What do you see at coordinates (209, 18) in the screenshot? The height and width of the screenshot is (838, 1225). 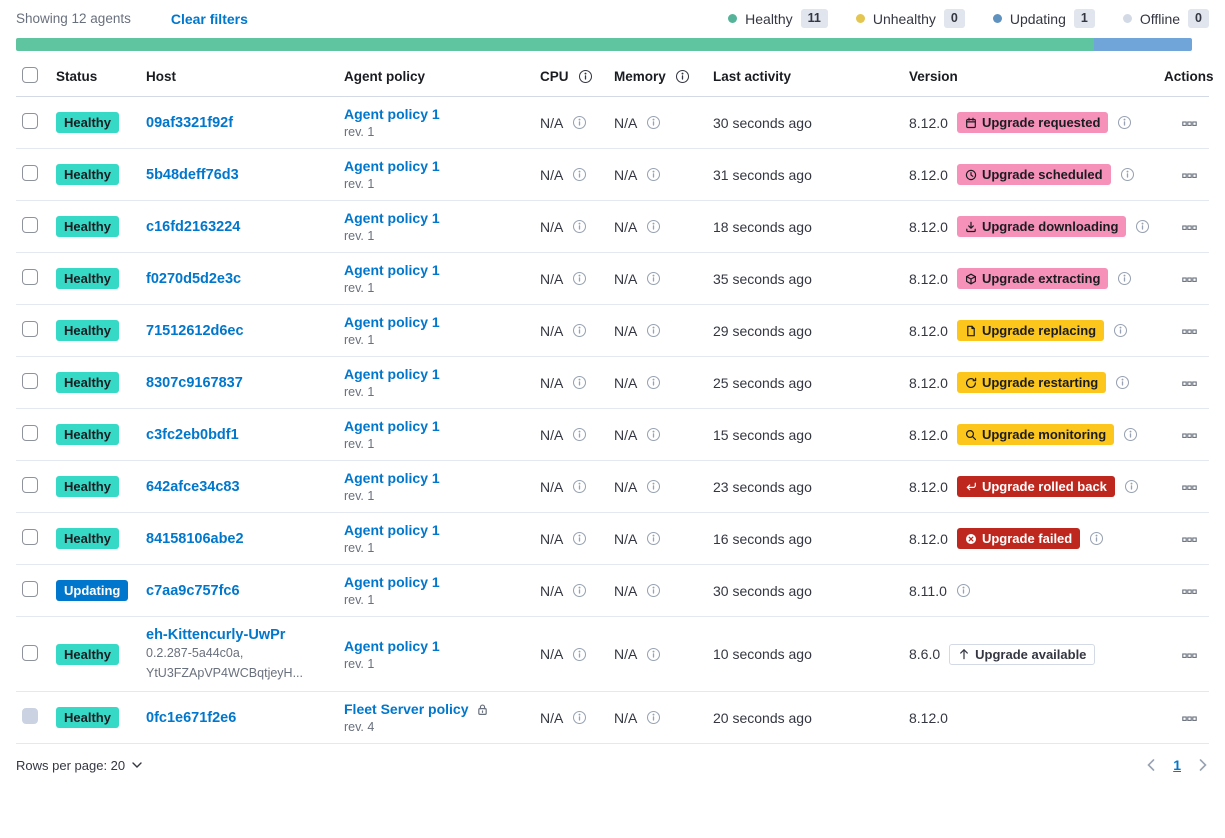 I see `clear-filters-link: Clear filters` at bounding box center [209, 18].